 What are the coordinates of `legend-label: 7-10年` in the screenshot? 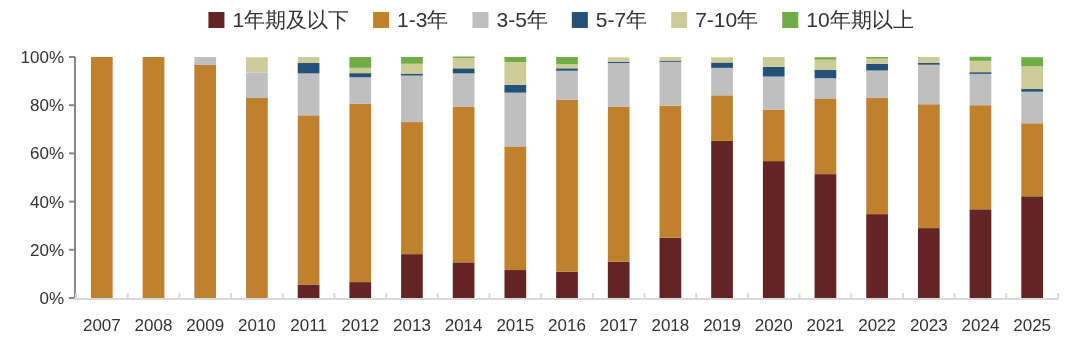 It's located at (727, 19).